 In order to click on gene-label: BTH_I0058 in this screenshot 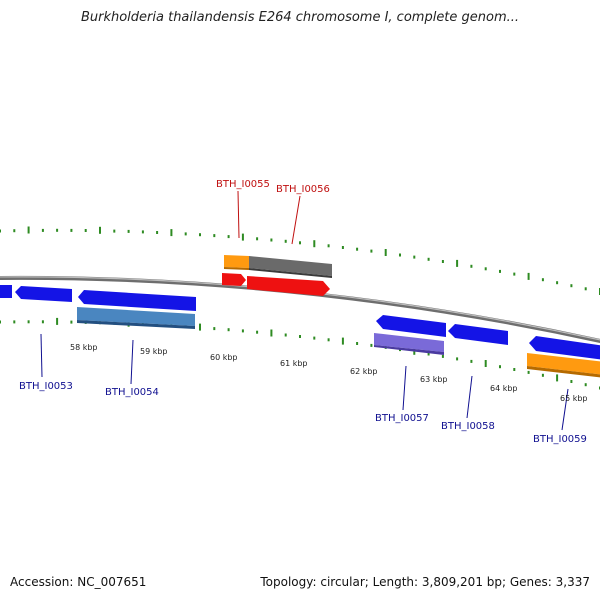, I will do `click(468, 426)`.